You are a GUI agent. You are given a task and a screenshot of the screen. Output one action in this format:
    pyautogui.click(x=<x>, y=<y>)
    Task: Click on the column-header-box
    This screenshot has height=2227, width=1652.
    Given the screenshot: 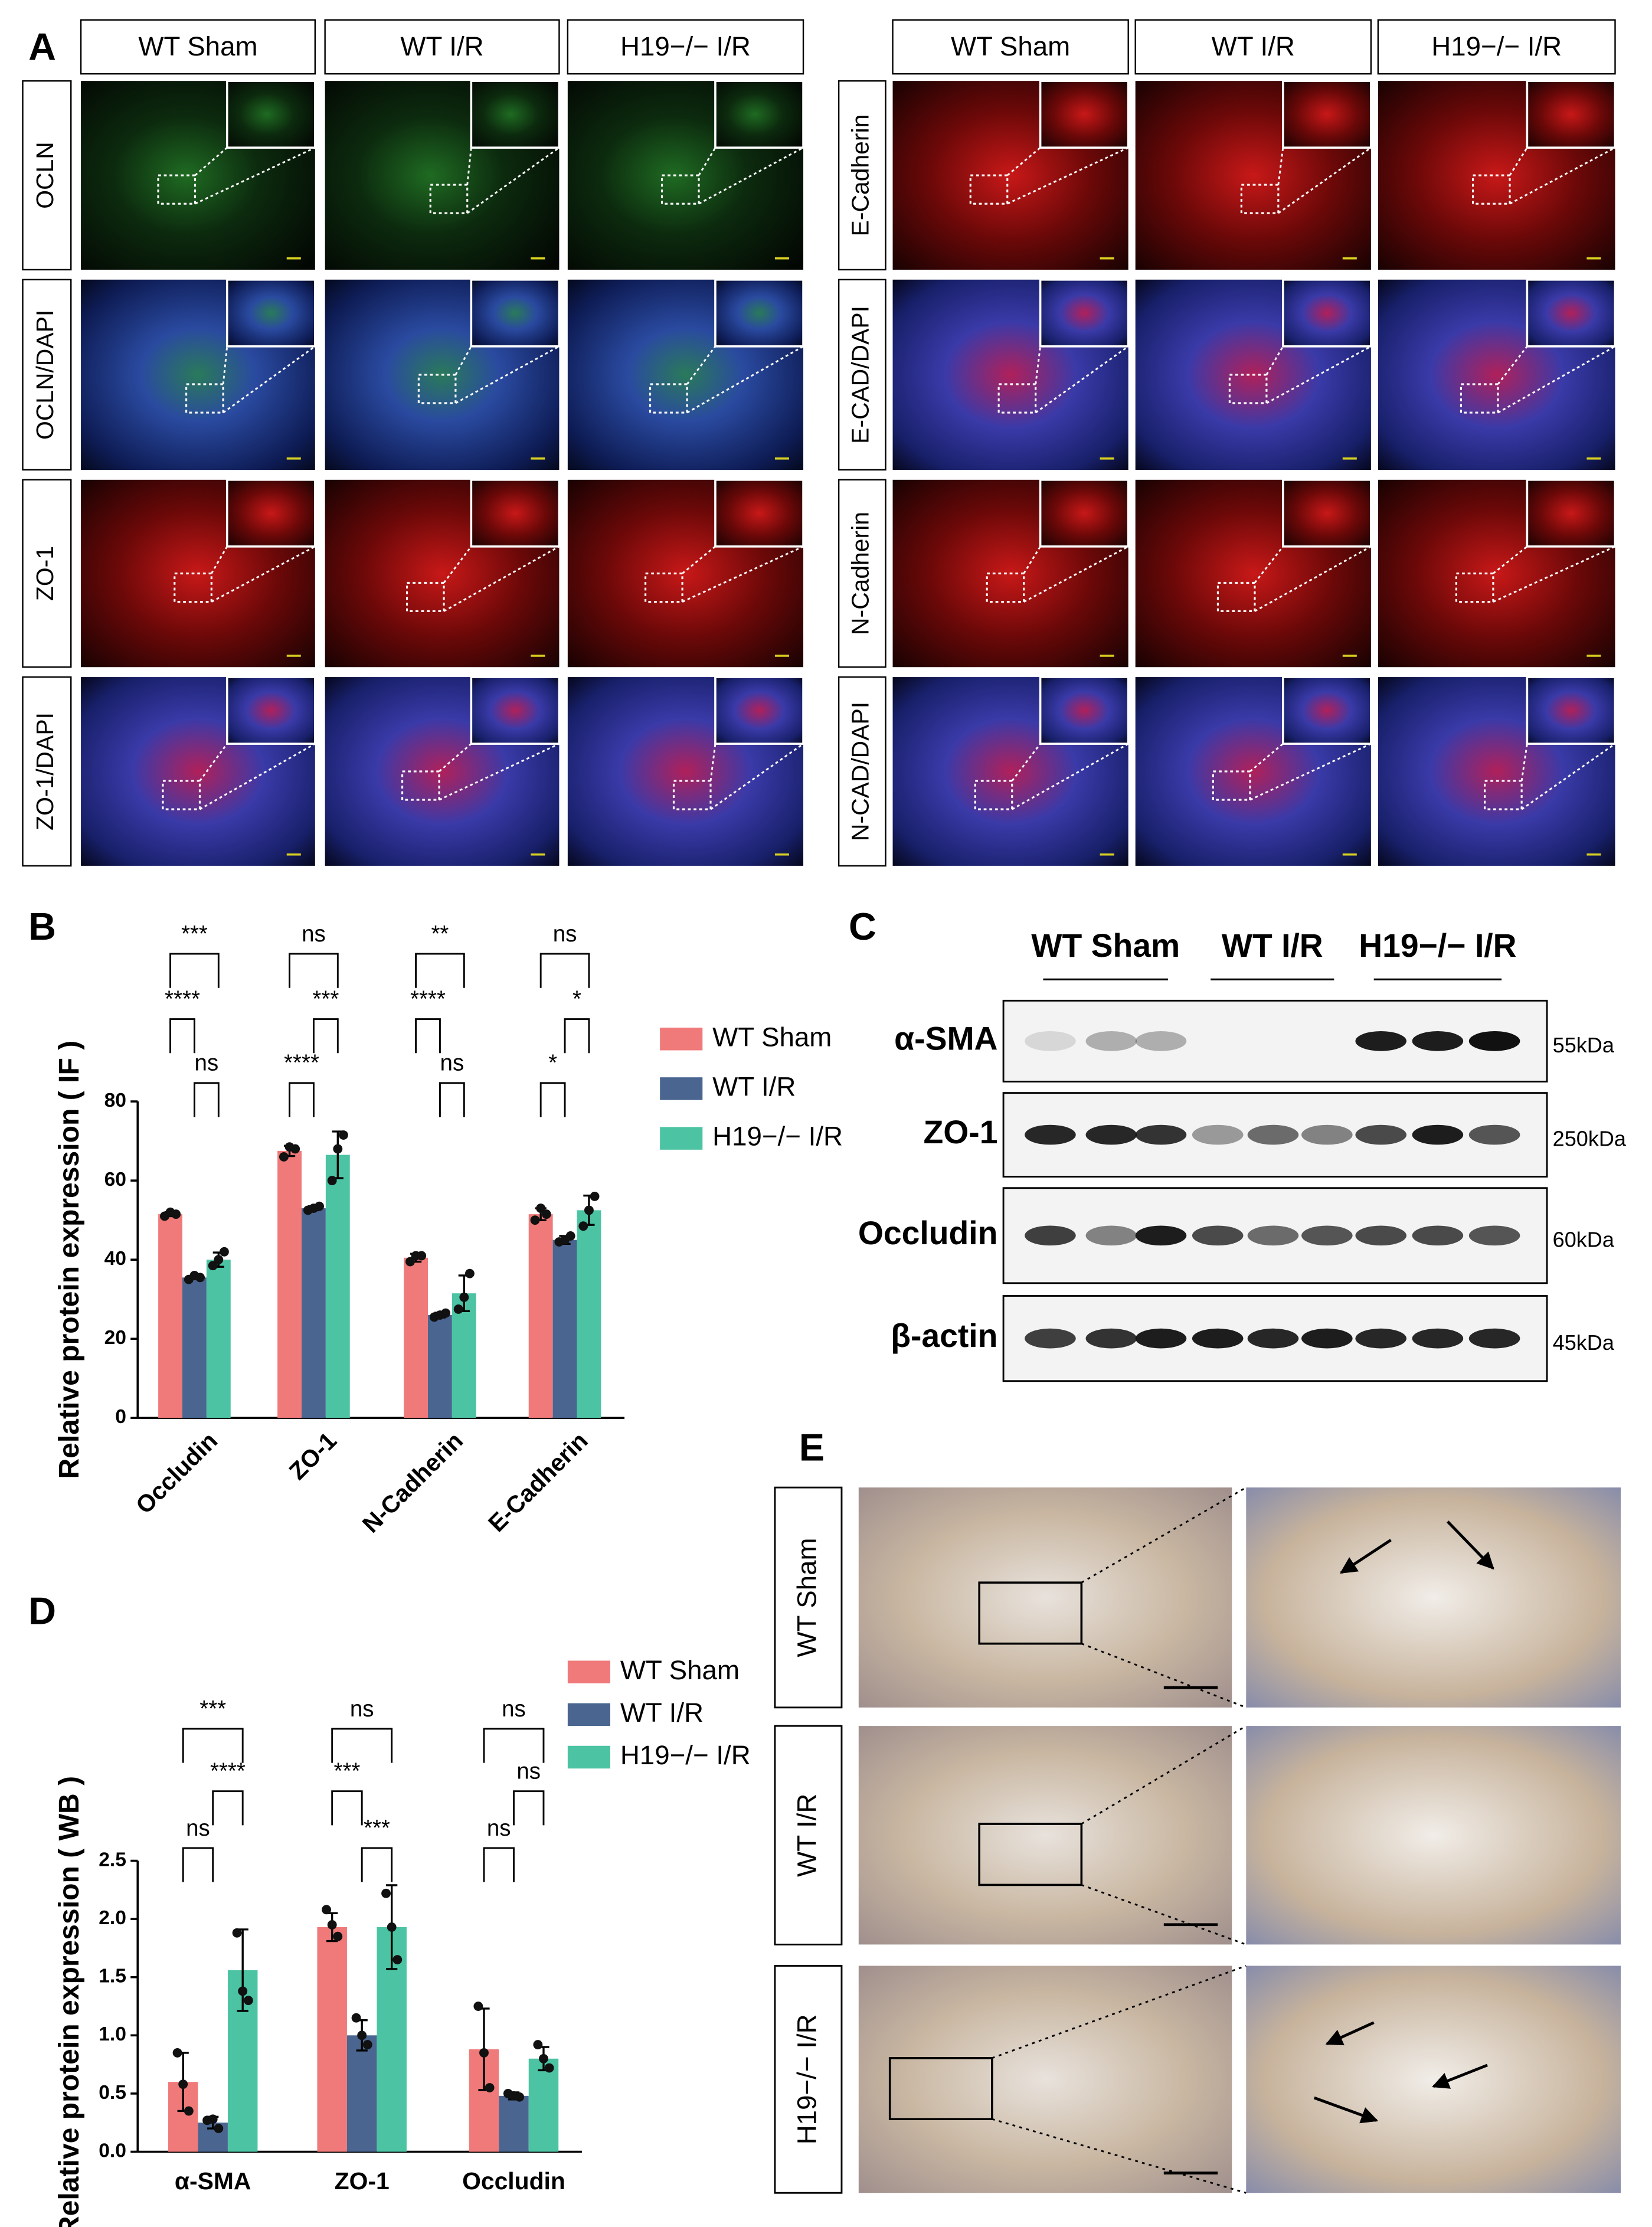 What is the action you would take?
    pyautogui.click(x=1253, y=47)
    